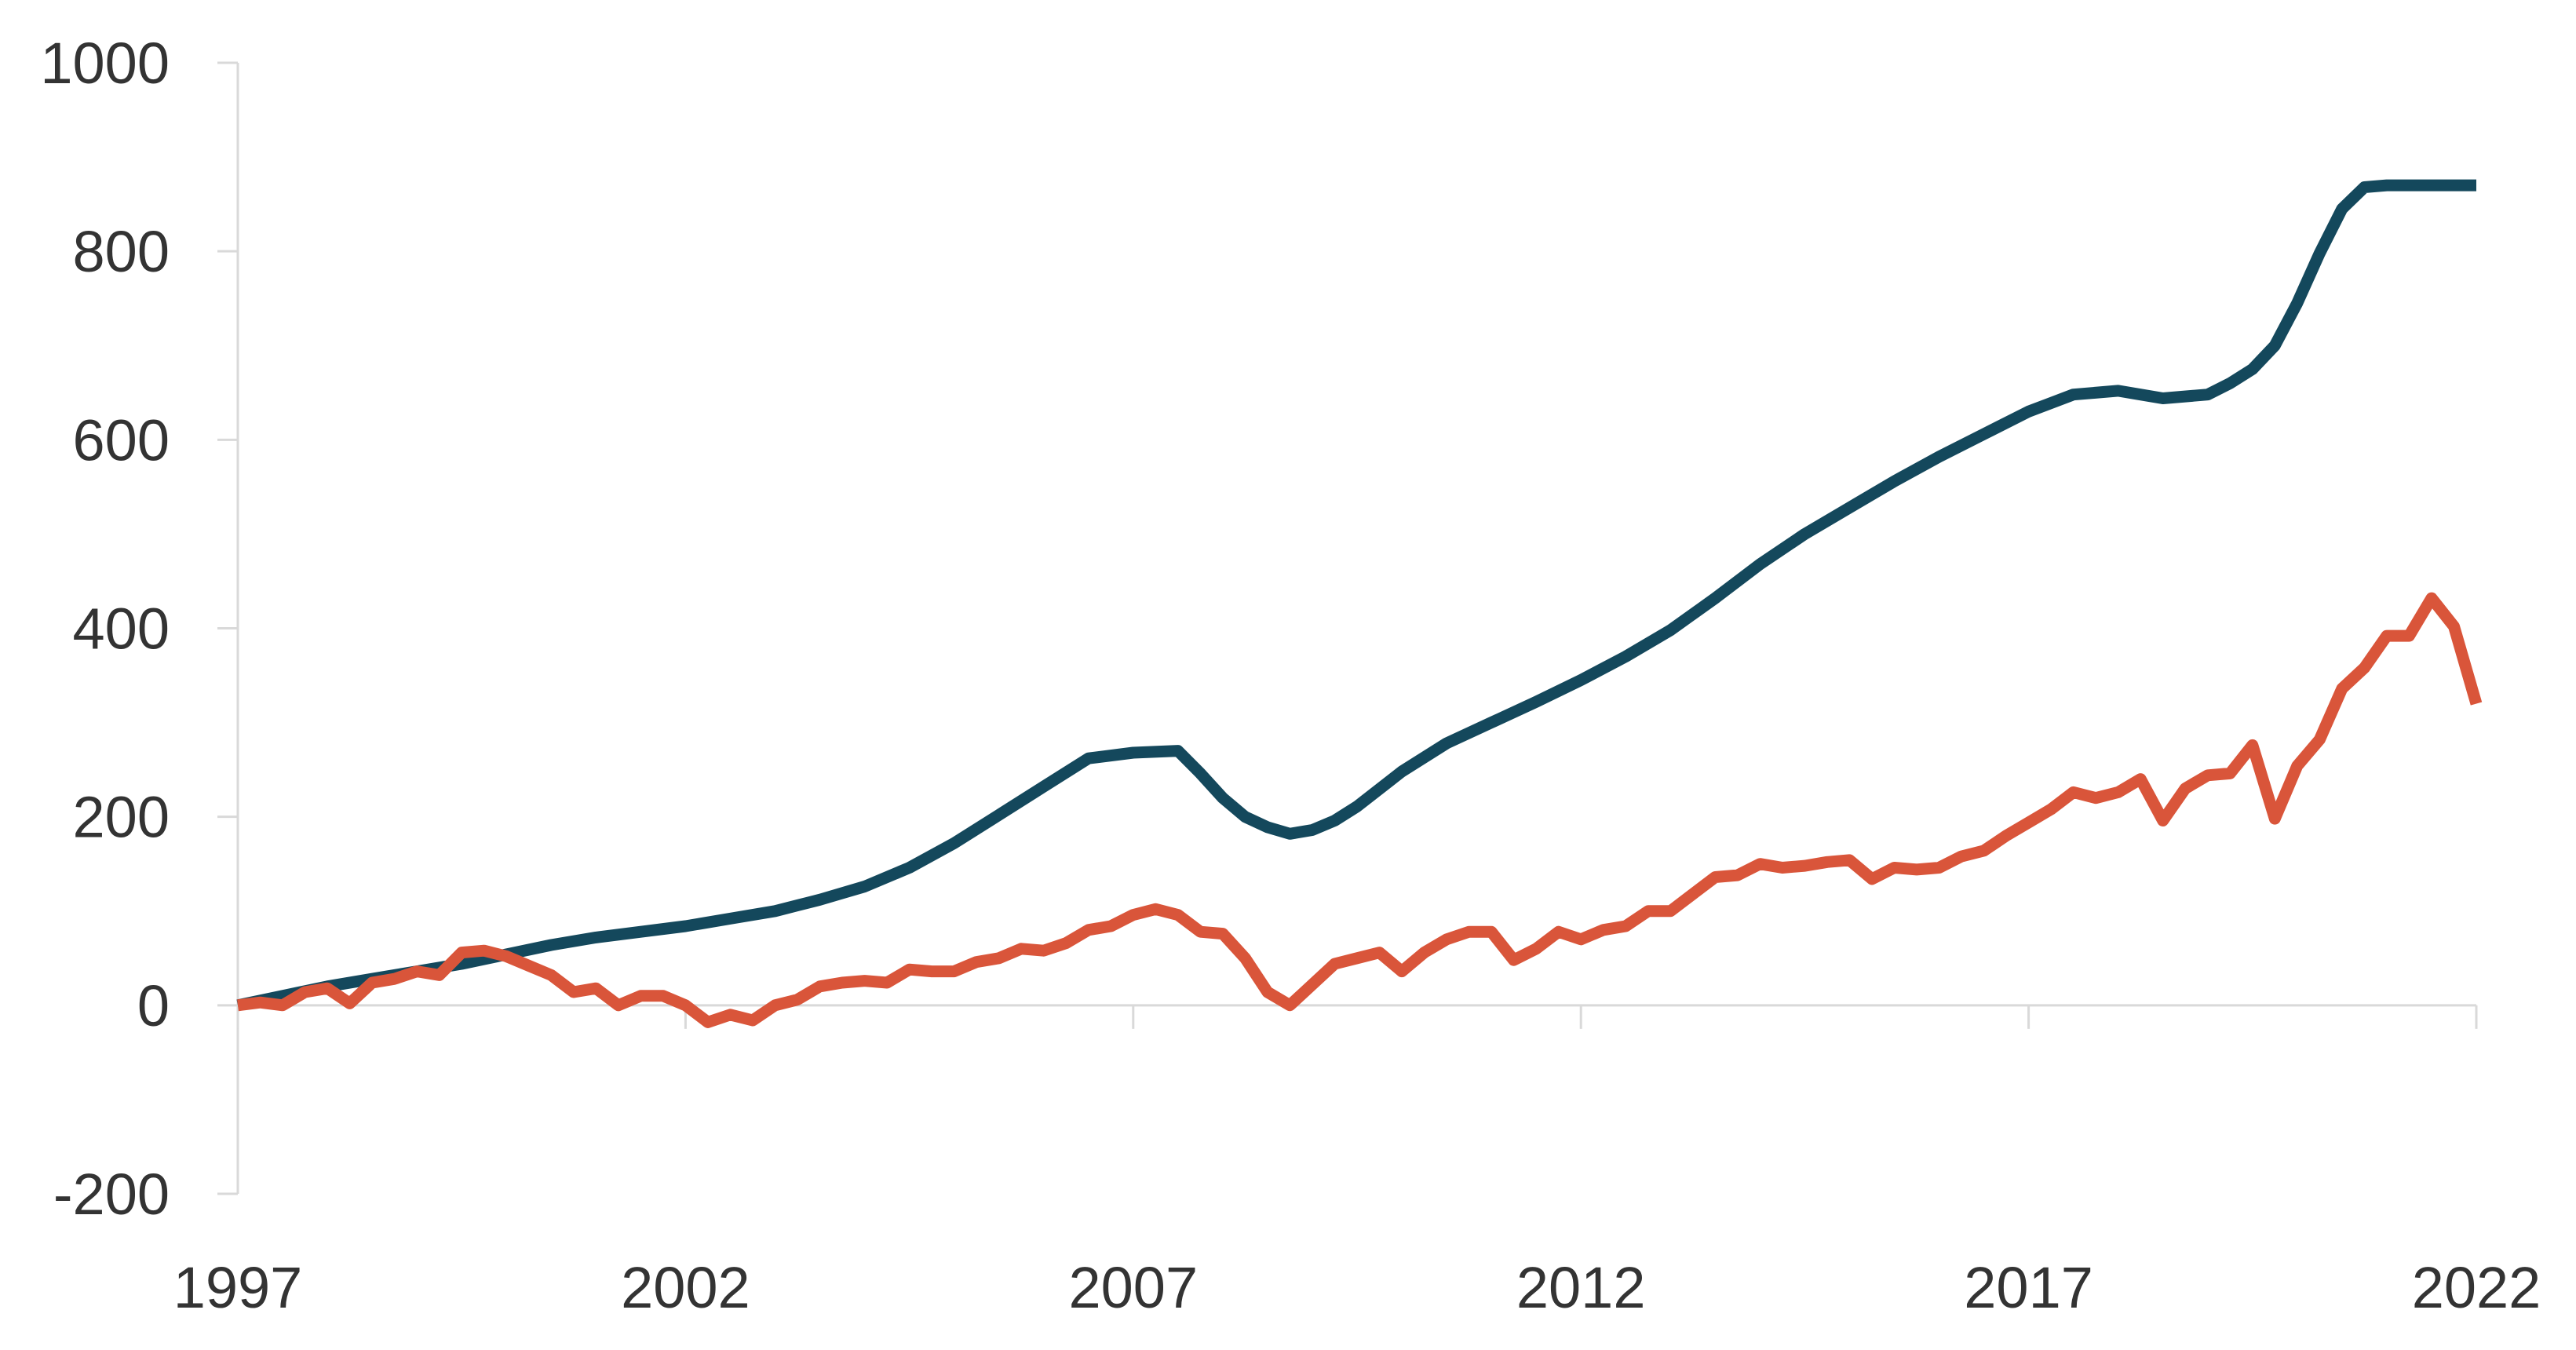  I want to click on y-tick-label: 200, so click(121, 817).